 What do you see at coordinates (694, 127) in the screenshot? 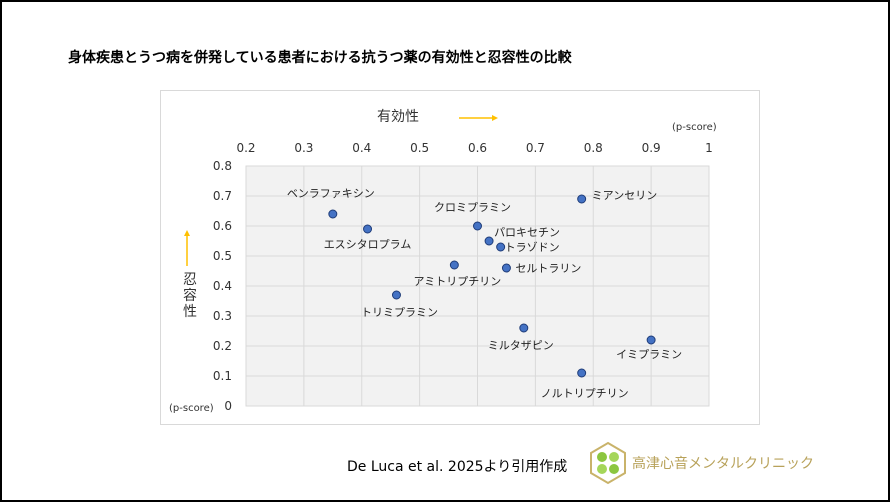
I see `x-unit-label: (p-score)` at bounding box center [694, 127].